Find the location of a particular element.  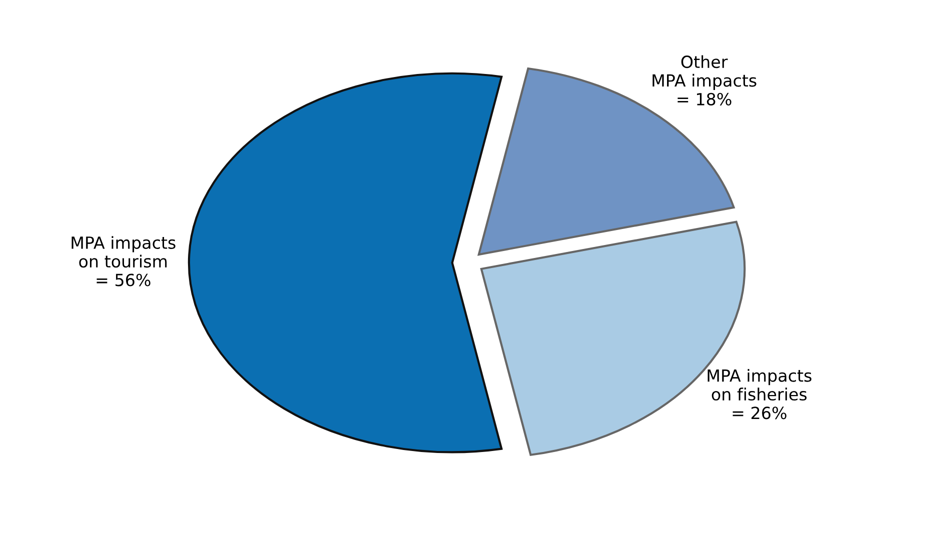

data-label: = 26% is located at coordinates (759, 413).